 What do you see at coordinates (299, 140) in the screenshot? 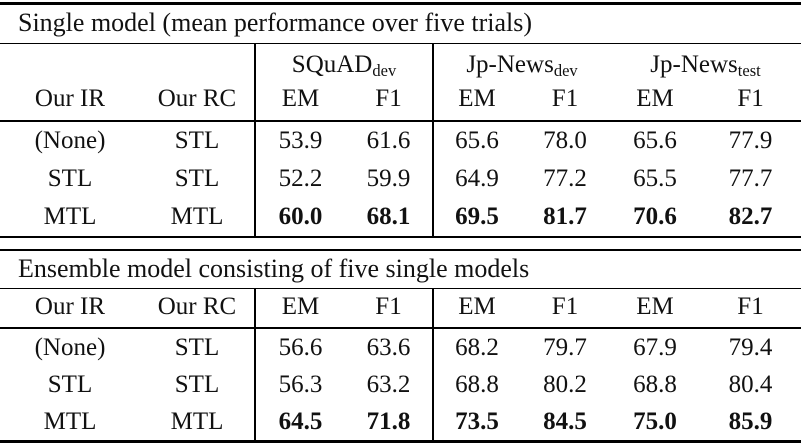
I see `data-cell: 53.9` at bounding box center [299, 140].